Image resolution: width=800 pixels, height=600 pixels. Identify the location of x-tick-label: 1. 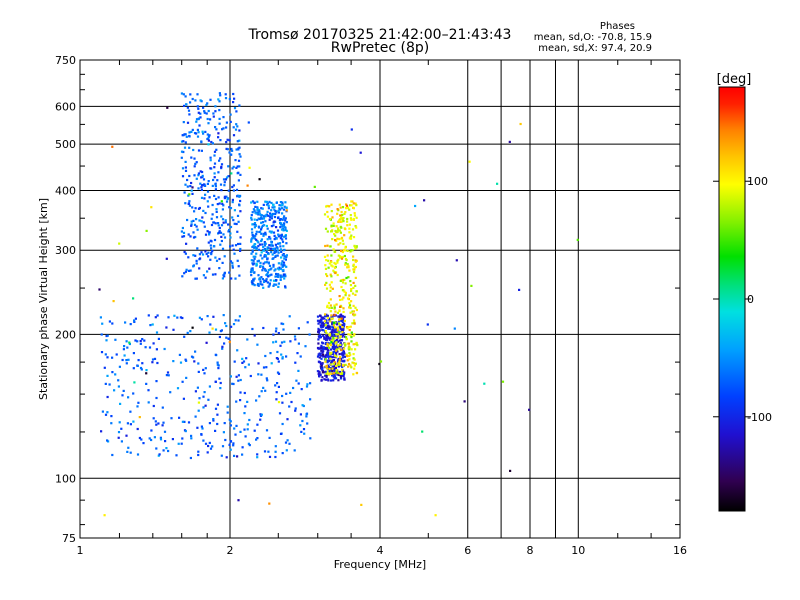
(80, 550).